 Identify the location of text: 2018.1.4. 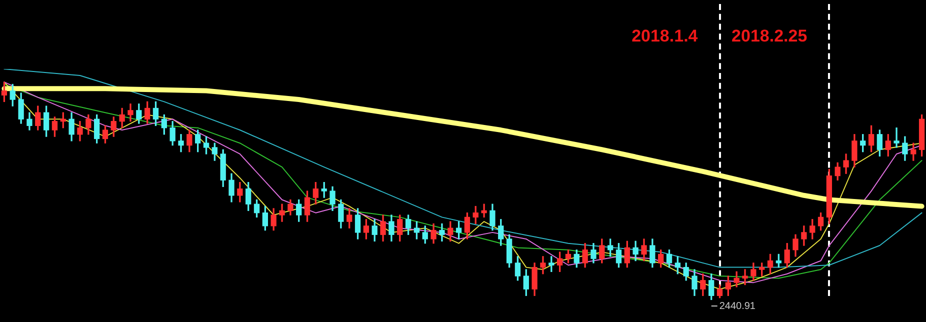
(665, 36).